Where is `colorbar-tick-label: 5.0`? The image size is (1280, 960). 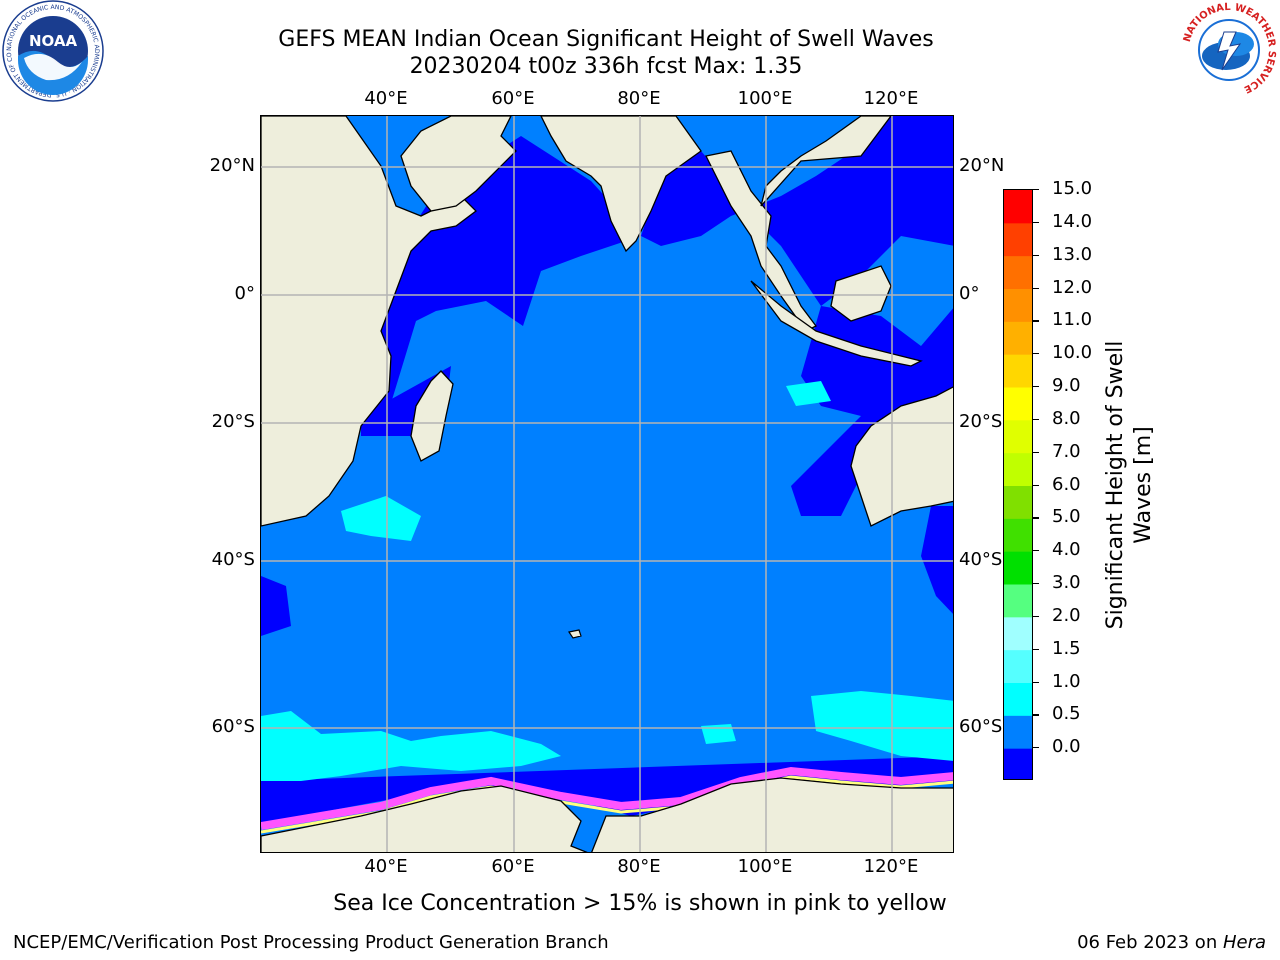
colorbar-tick-label: 5.0 is located at coordinates (1066, 517).